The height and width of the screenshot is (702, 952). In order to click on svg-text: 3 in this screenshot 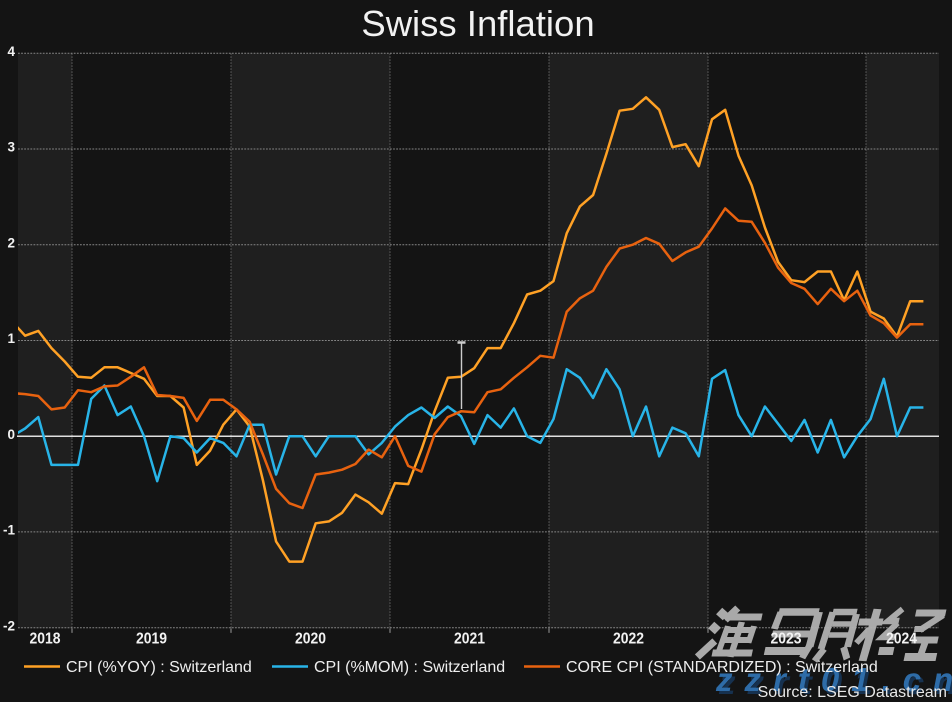, I will do `click(11, 147)`.